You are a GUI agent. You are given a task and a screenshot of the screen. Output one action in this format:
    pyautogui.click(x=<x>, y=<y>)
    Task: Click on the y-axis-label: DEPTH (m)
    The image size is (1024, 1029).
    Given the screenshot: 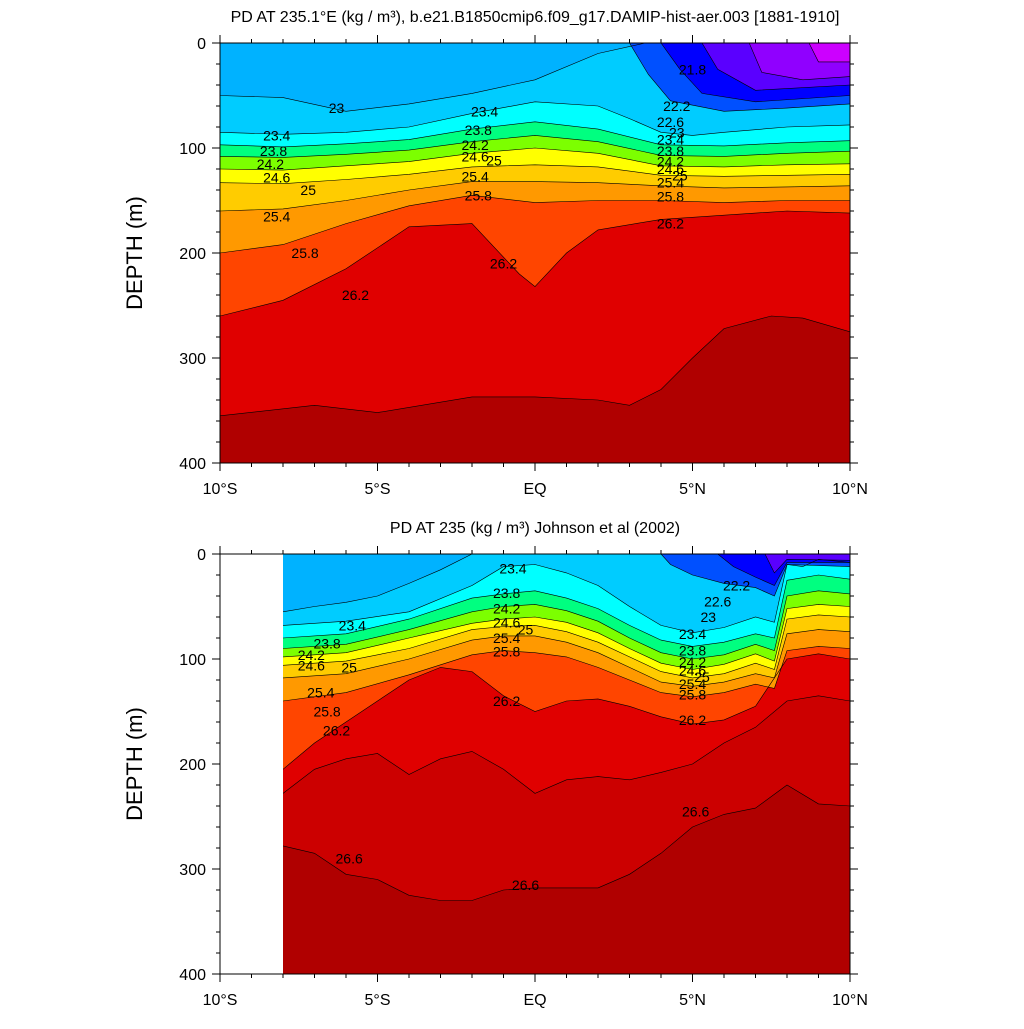 What is the action you would take?
    pyautogui.click(x=134, y=764)
    